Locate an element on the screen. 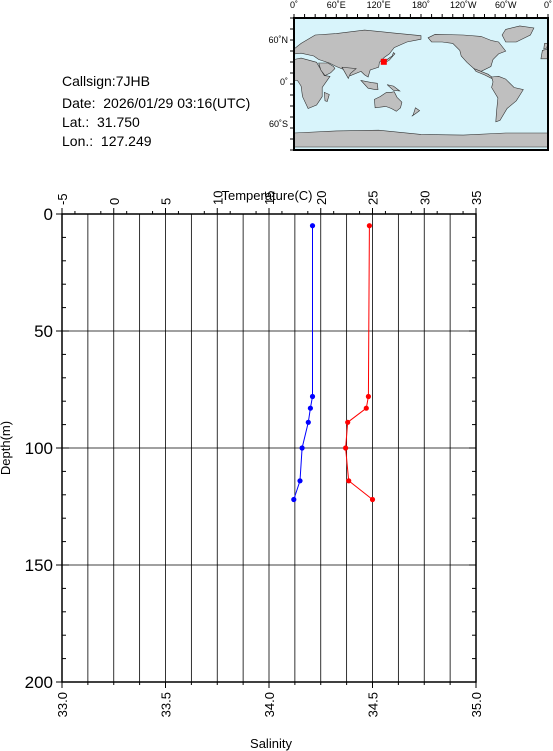  temperature-axis: -5 0 5 10 15 20 25 30 35 is located at coordinates (269, 202).